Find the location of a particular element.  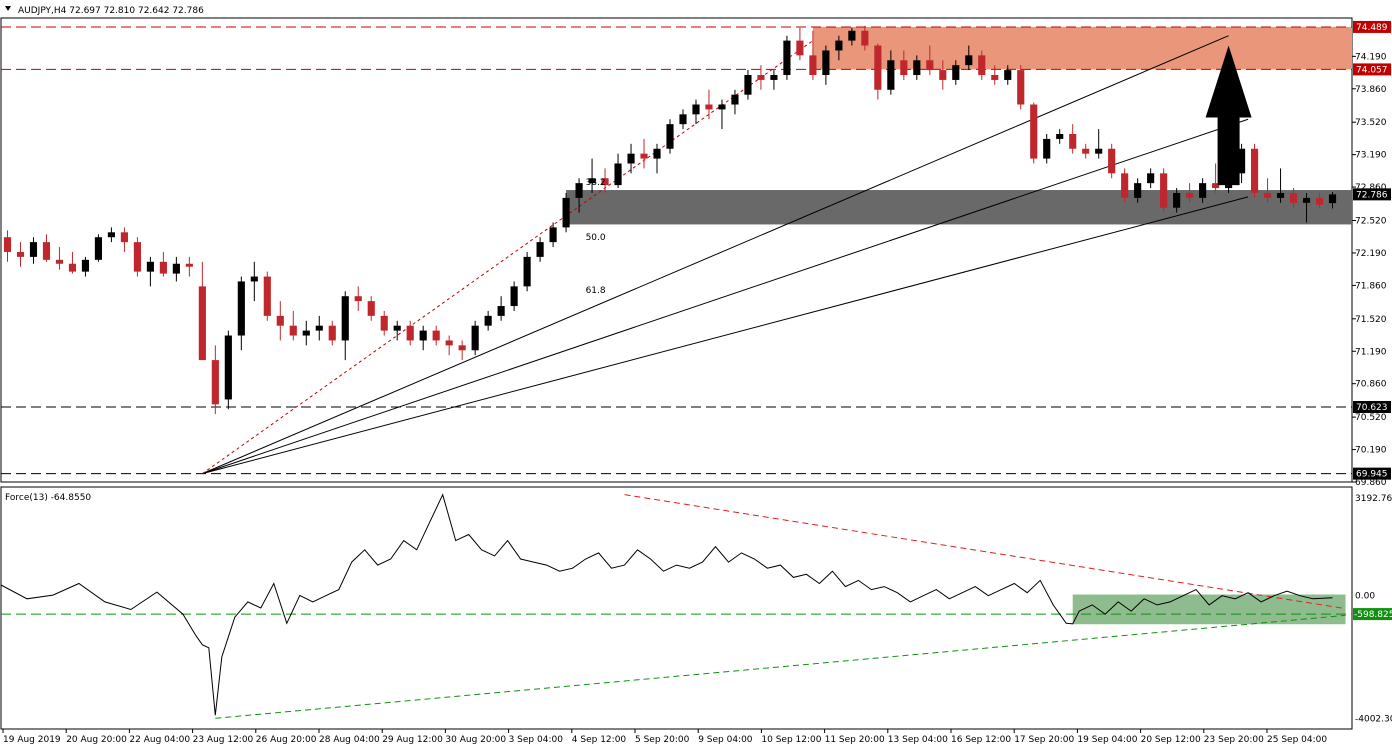

force-tag: -598.825 is located at coordinates (1372, 614).